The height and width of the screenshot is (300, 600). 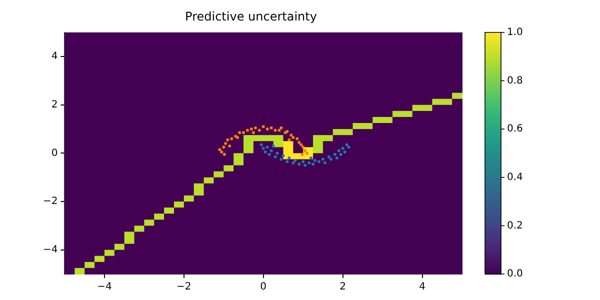 What do you see at coordinates (50, 250) in the screenshot?
I see `y-tick-label: −4` at bounding box center [50, 250].